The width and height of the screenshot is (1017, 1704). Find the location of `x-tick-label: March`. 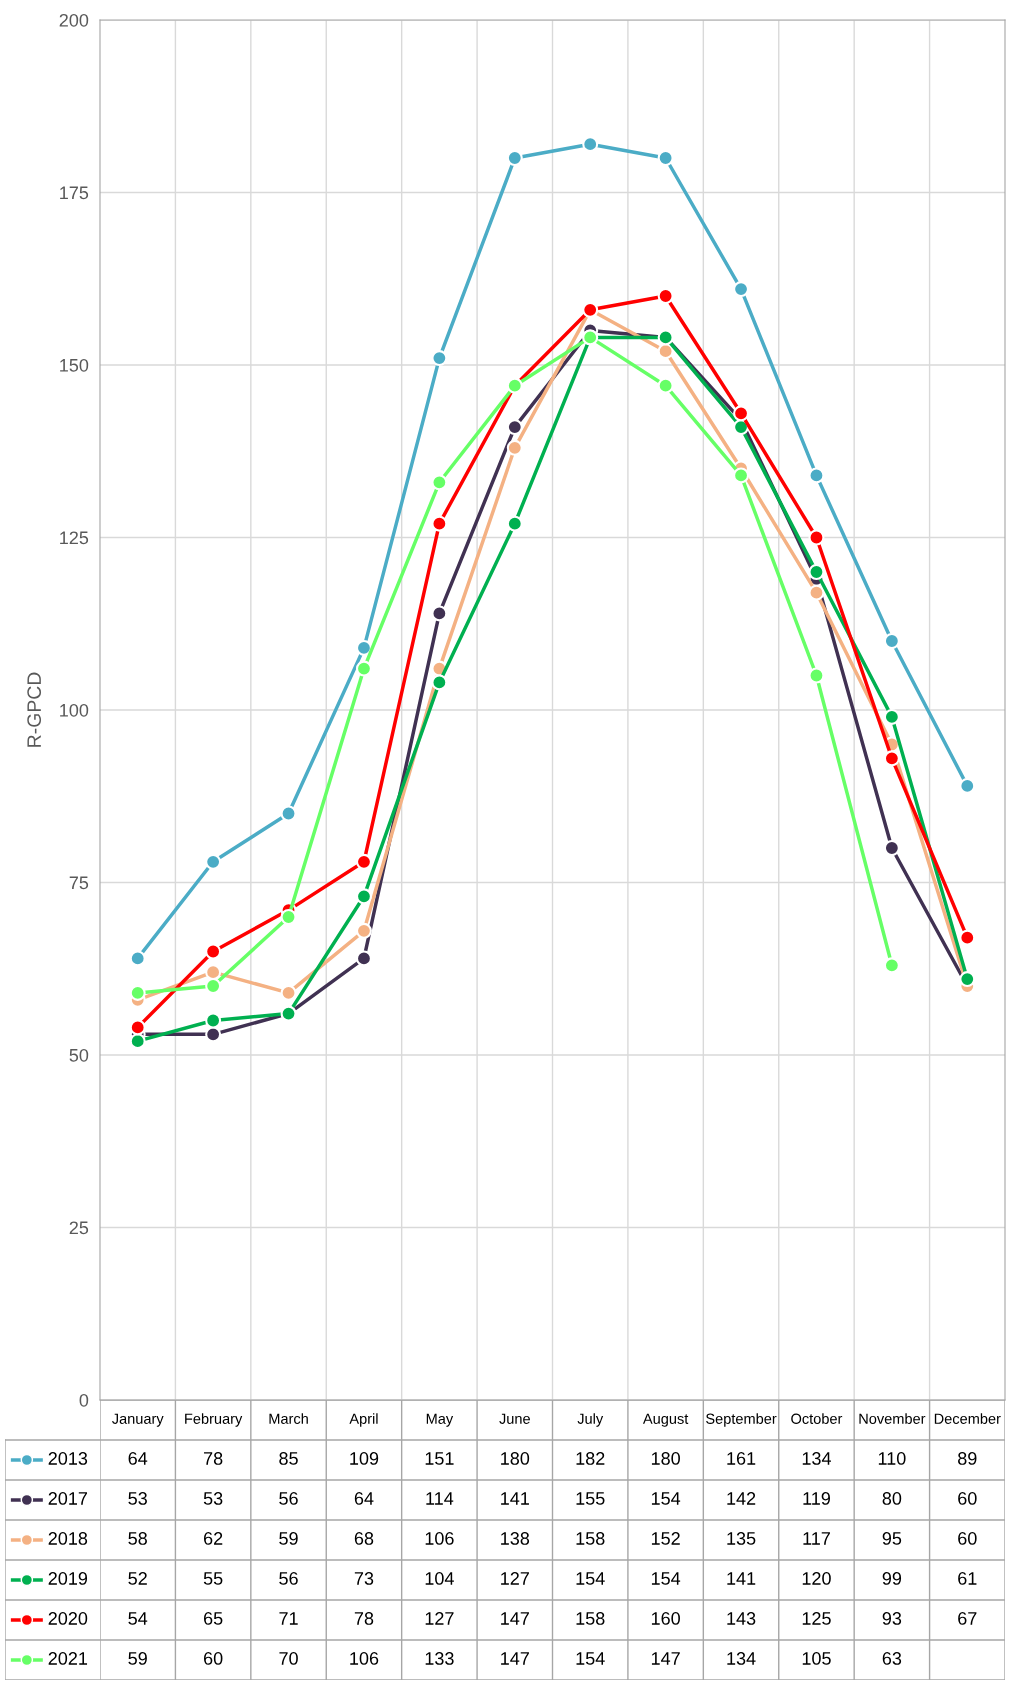

x-tick-label: March is located at coordinates (288, 1418).